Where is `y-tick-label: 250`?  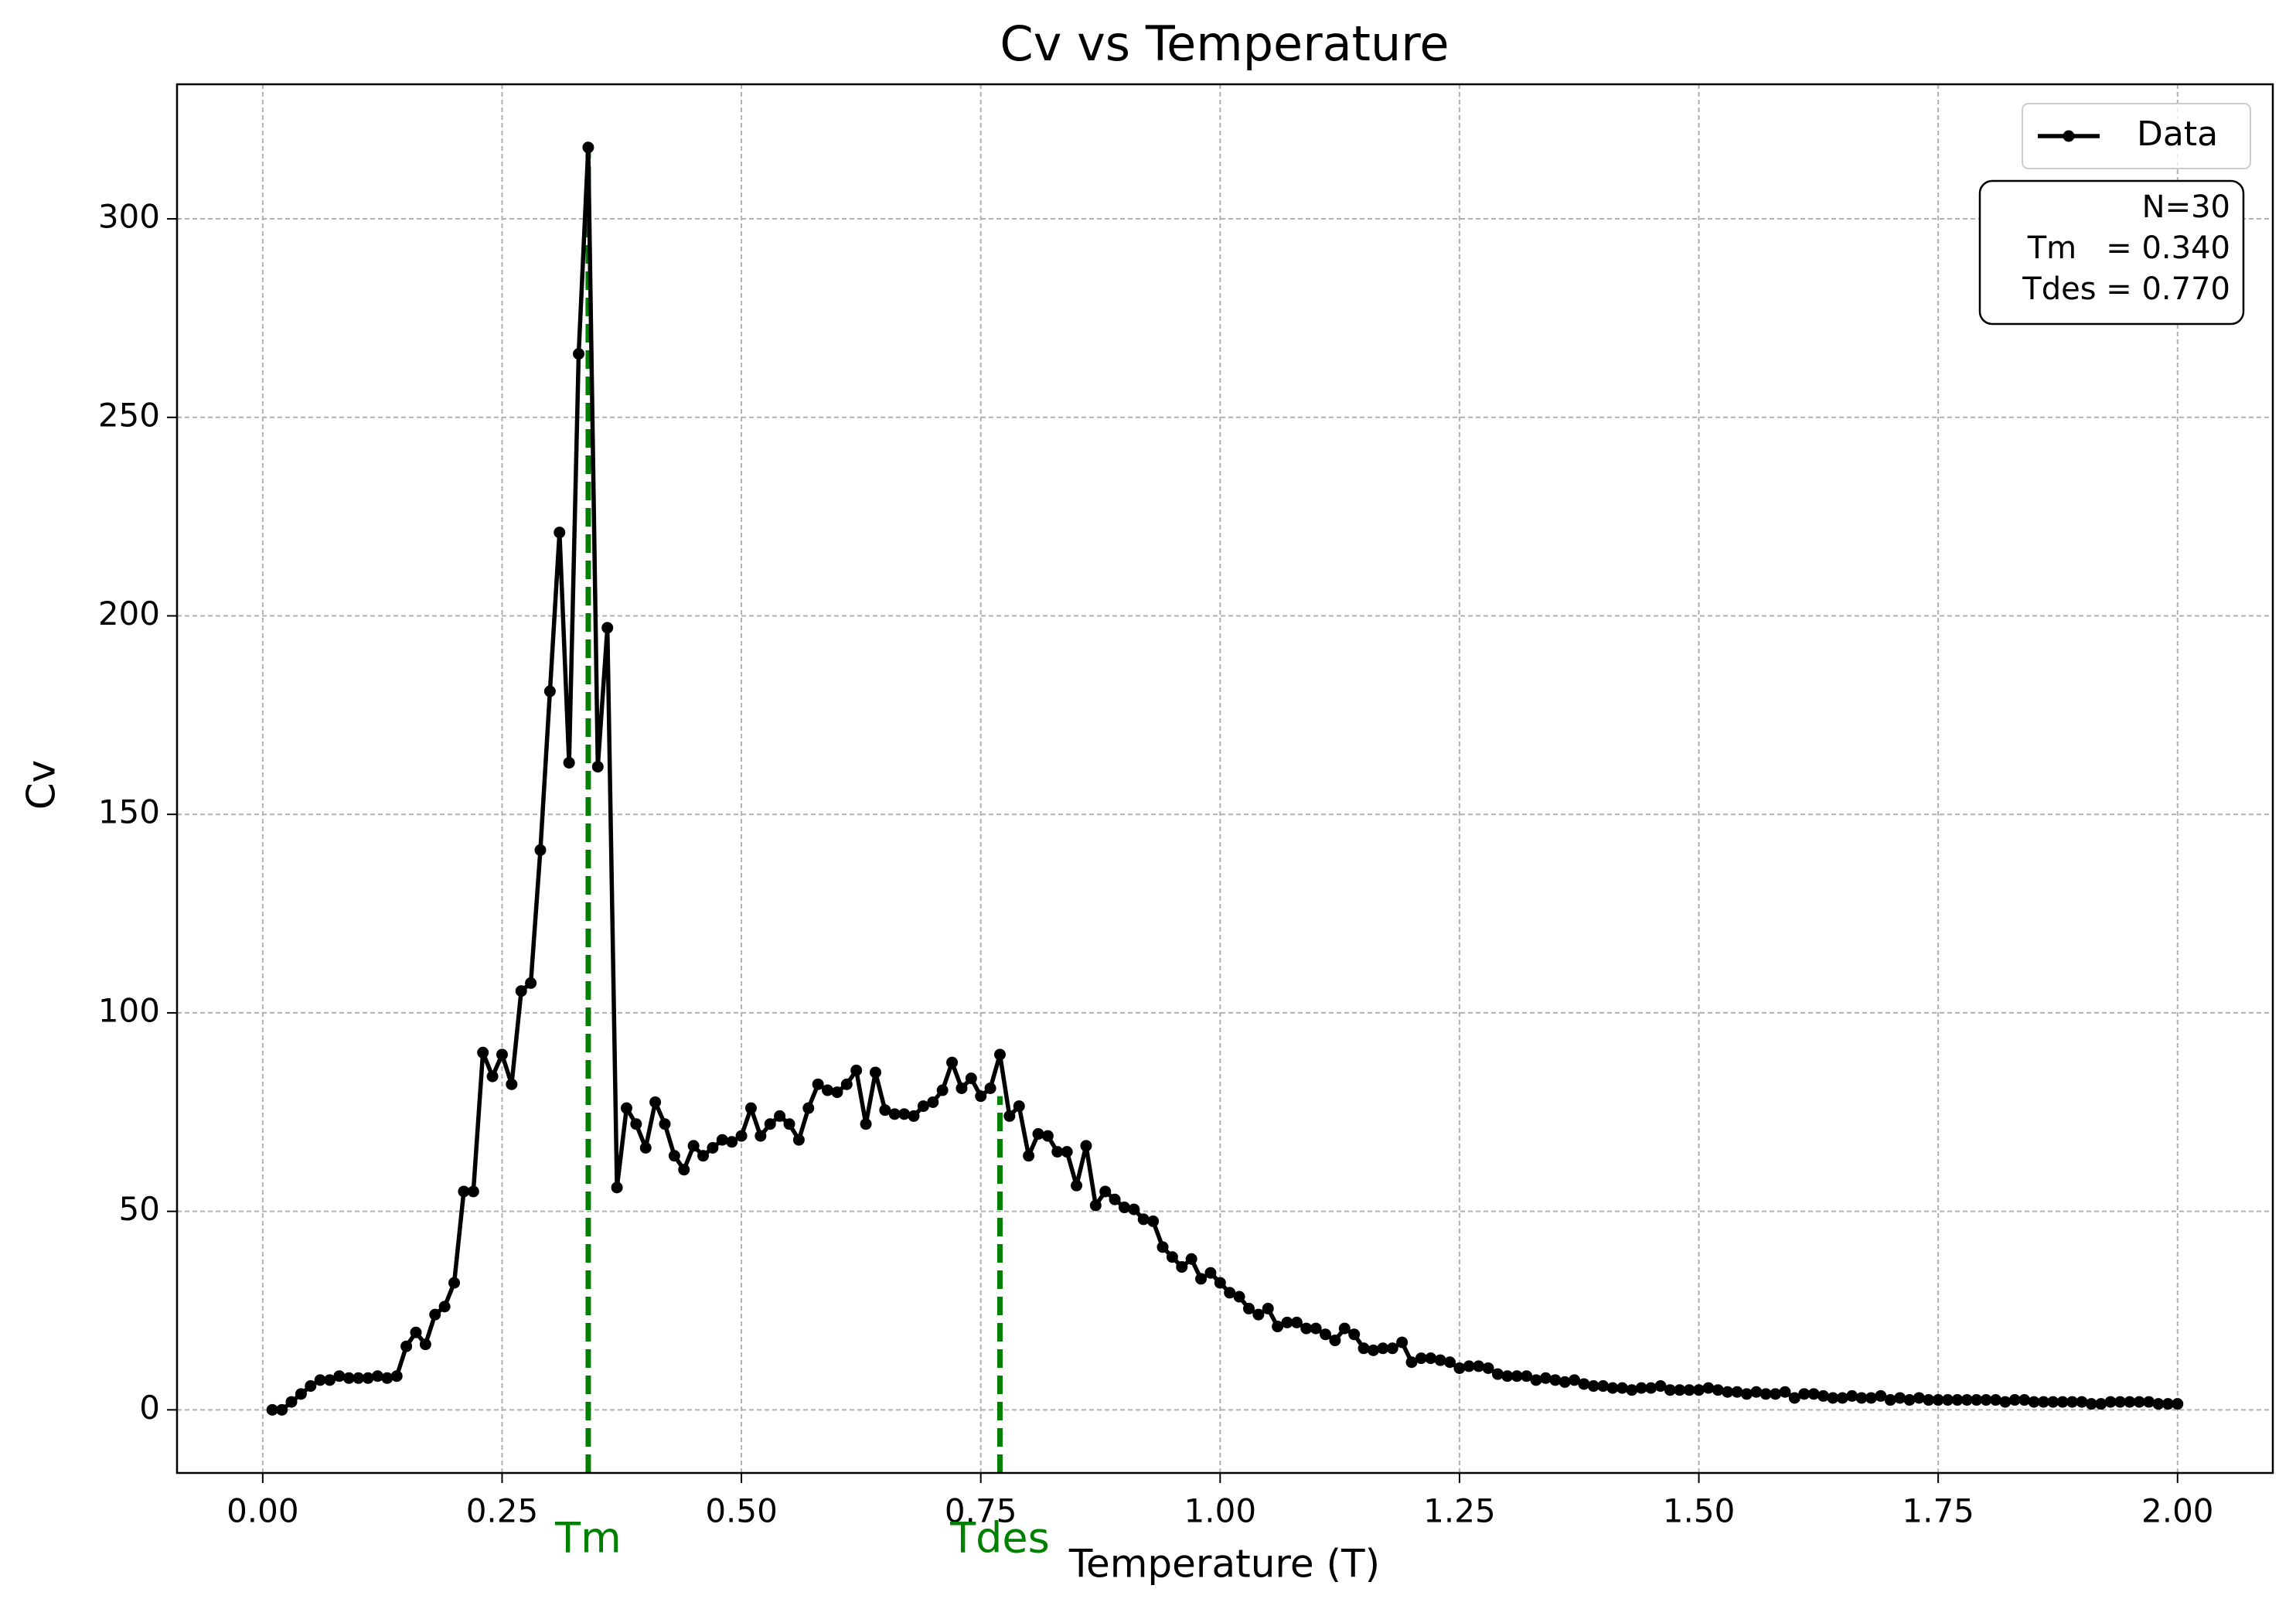
y-tick-label: 250 is located at coordinates (129, 415).